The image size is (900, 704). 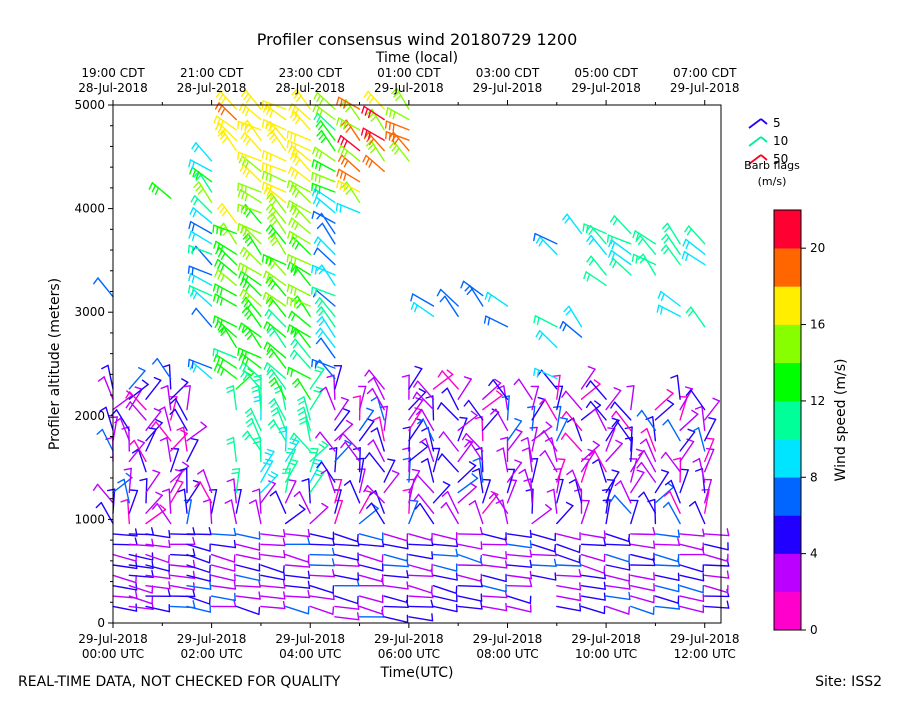 What do you see at coordinates (409, 73) in the screenshot?
I see `top-tick-time: 01:00 CDT` at bounding box center [409, 73].